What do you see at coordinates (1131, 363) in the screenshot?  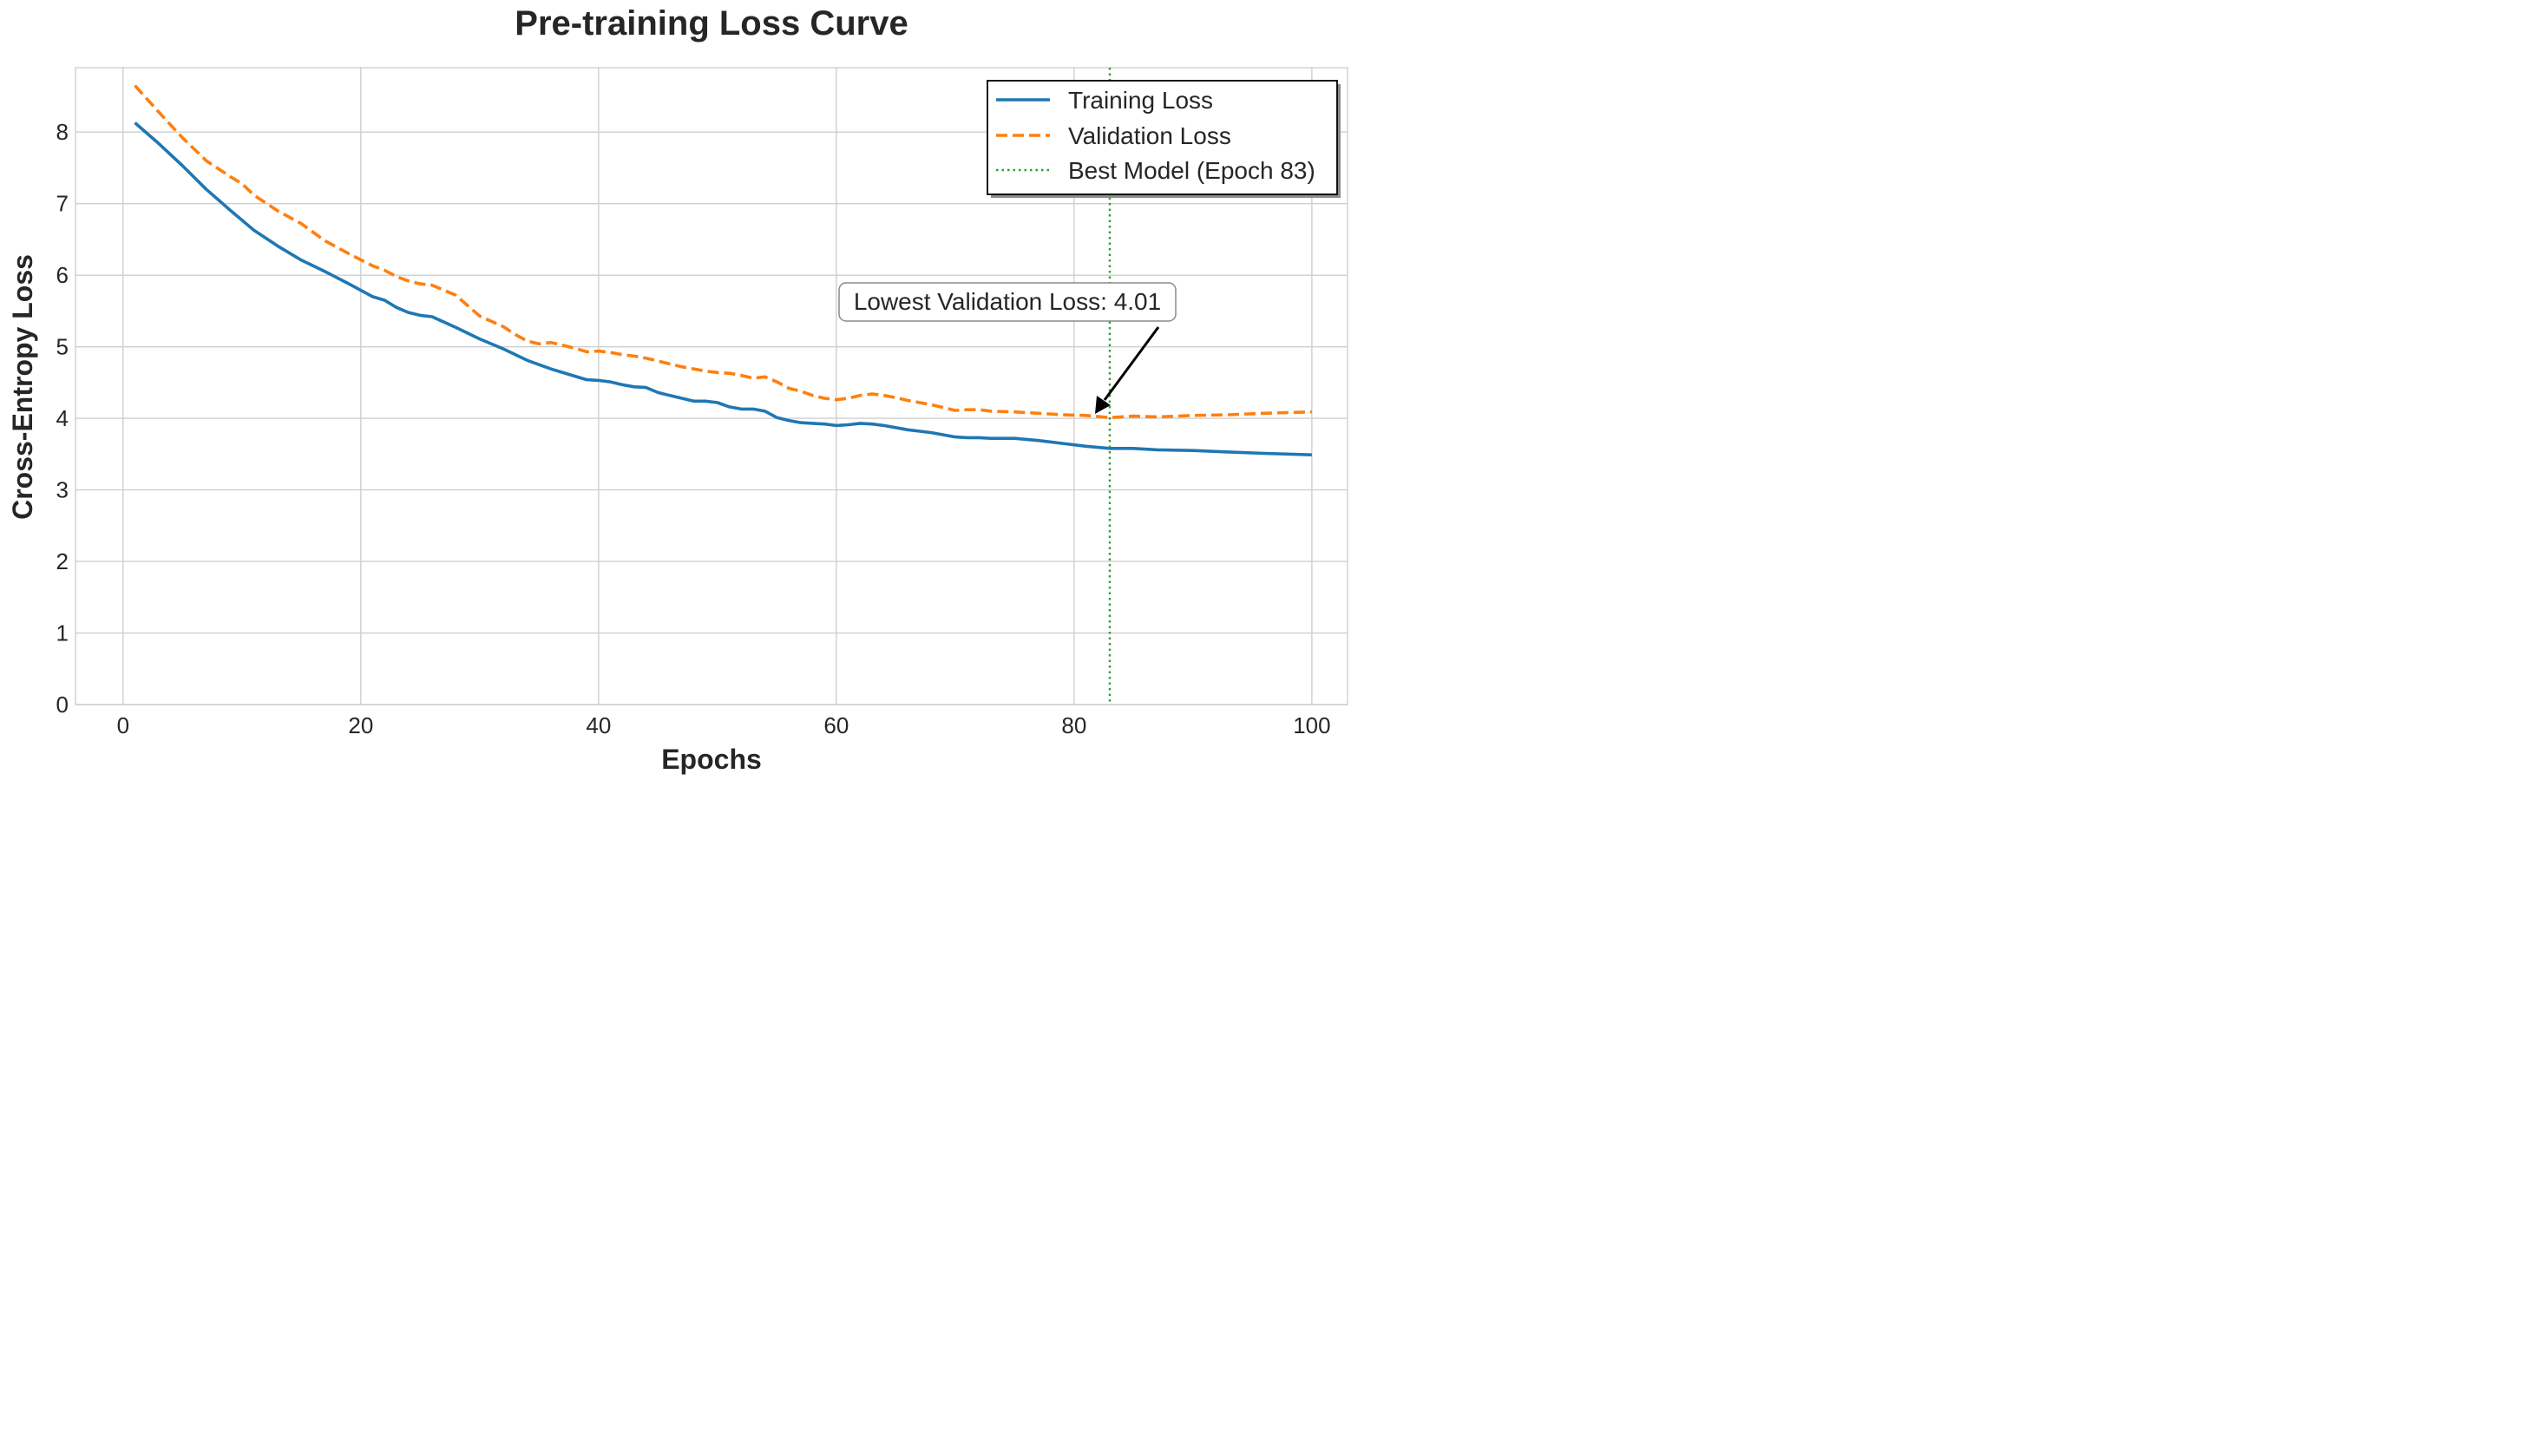 I see `annotation-arrow` at bounding box center [1131, 363].